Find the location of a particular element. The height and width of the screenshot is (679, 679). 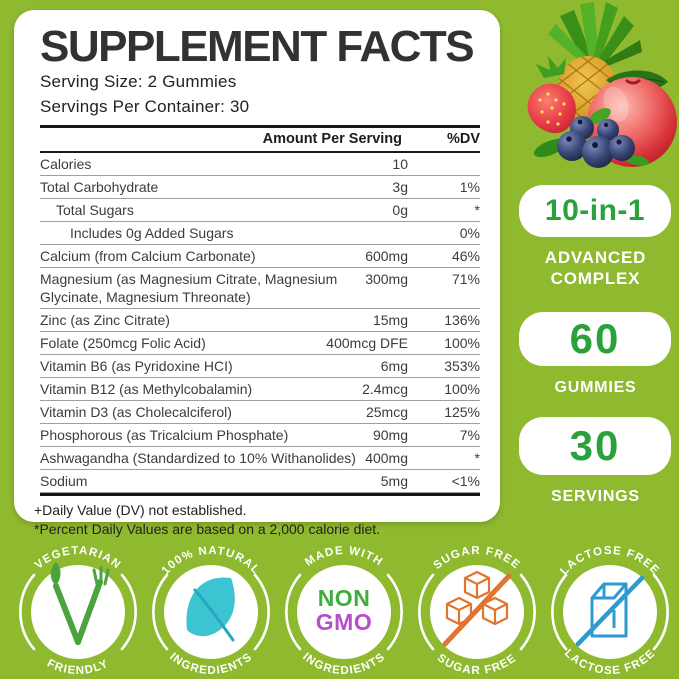

nutrient-amount: 2.4mcg is located at coordinates (385, 389).